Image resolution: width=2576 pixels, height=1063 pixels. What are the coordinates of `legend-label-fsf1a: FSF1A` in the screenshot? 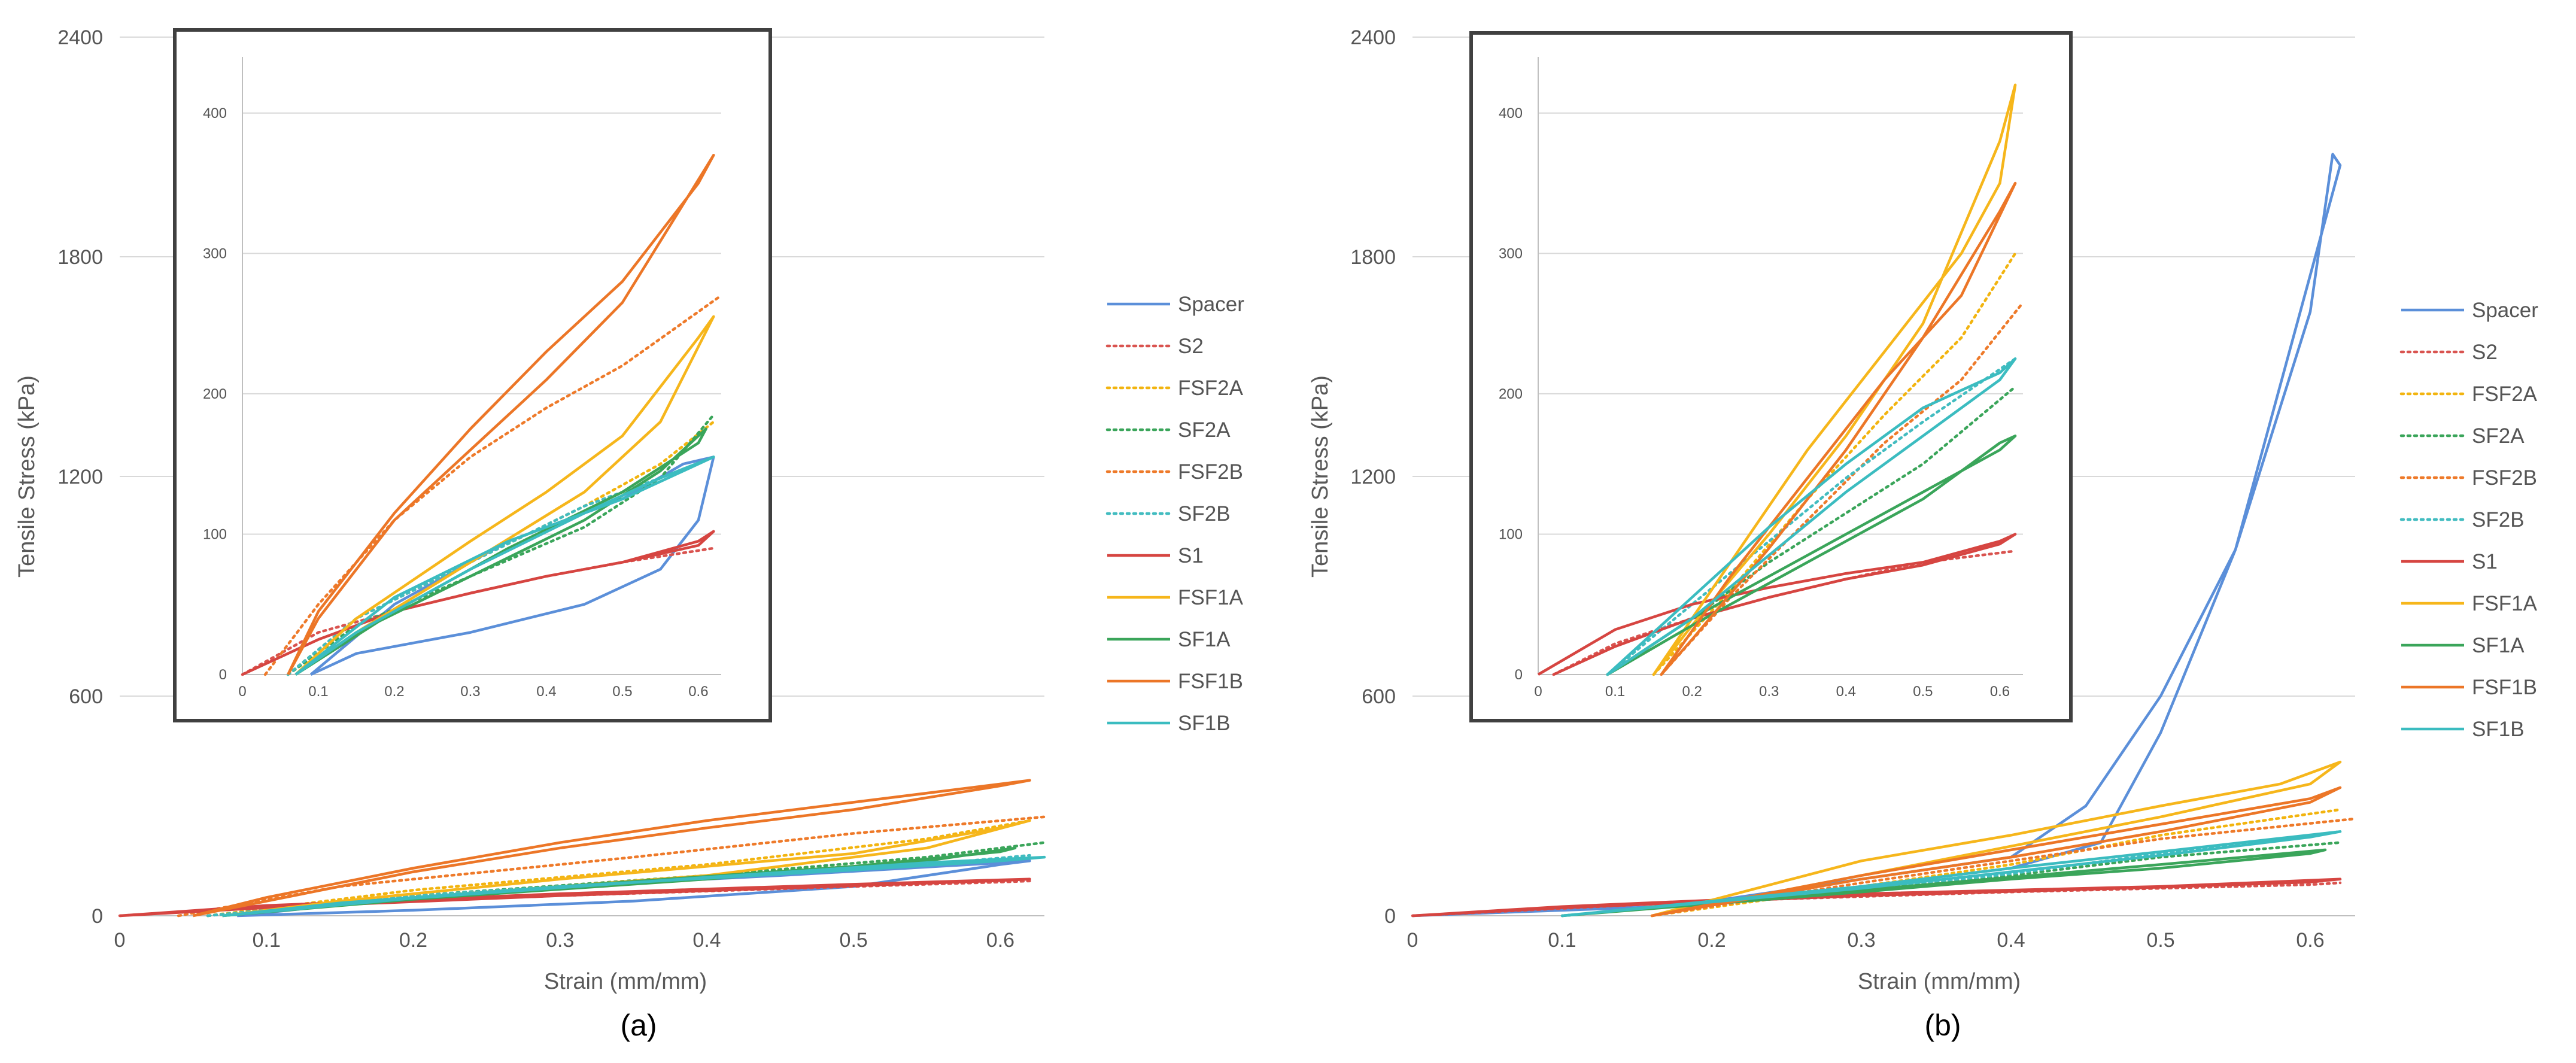 It's located at (2505, 603).